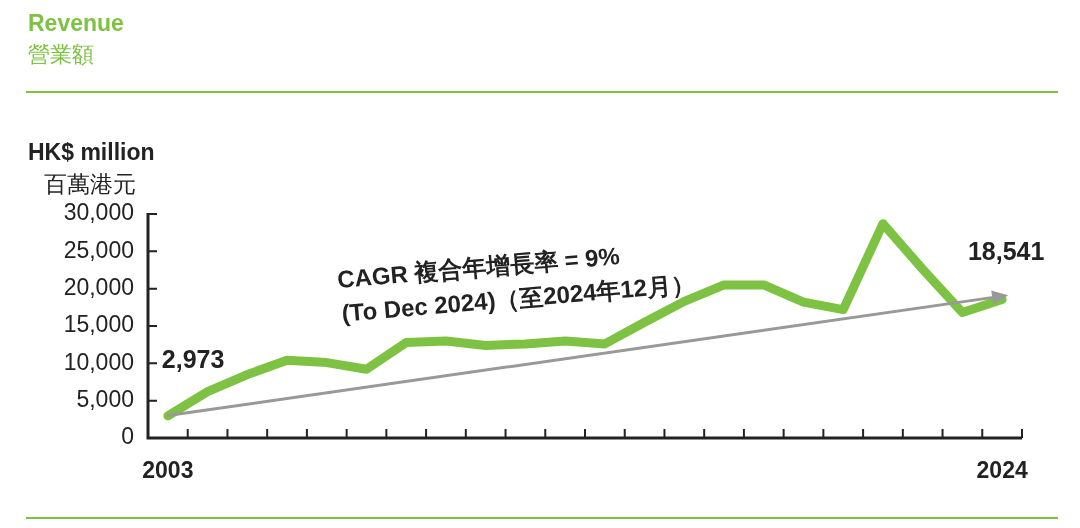 This screenshot has width=1080, height=528. Describe the element at coordinates (1002, 470) in the screenshot. I see `x-tick-label: 2024` at that location.